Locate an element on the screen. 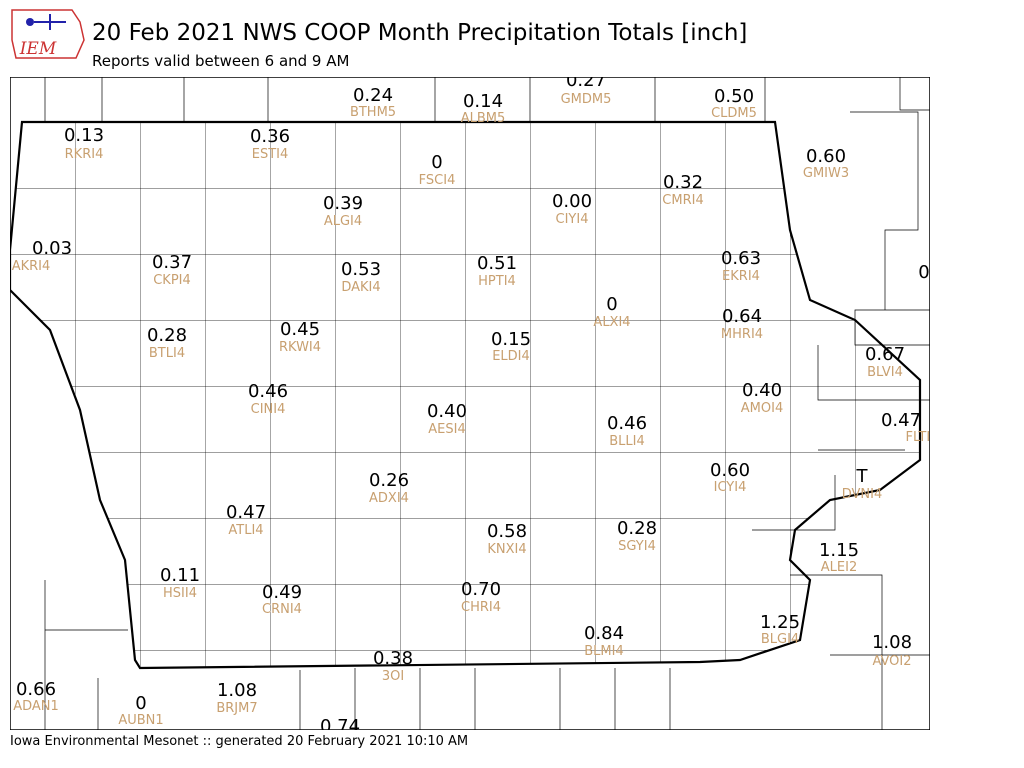  station-id: KNXI4 is located at coordinates (506, 549).